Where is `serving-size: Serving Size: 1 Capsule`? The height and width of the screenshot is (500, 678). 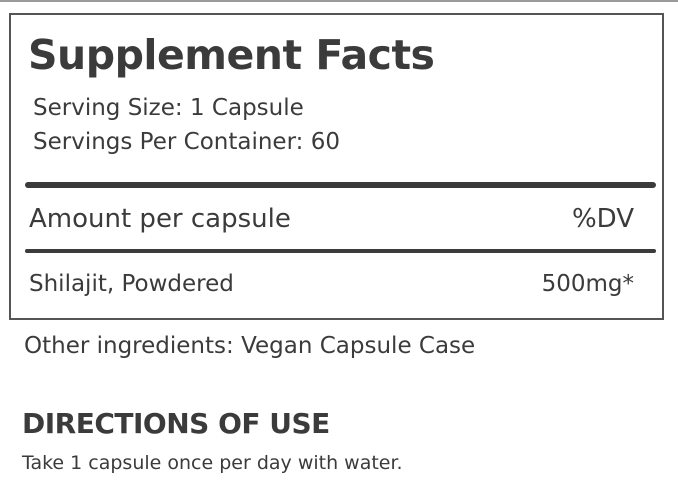 serving-size: Serving Size: 1 Capsule is located at coordinates (168, 108).